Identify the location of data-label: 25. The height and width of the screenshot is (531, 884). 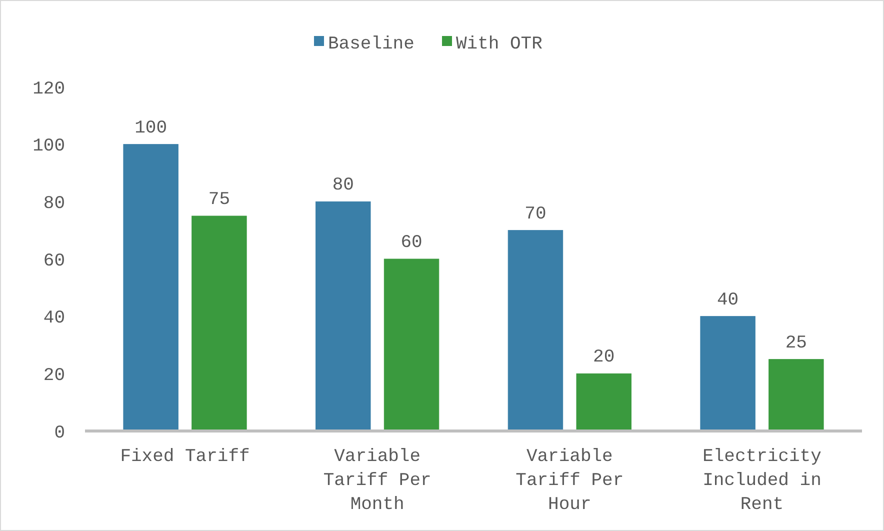
(796, 343).